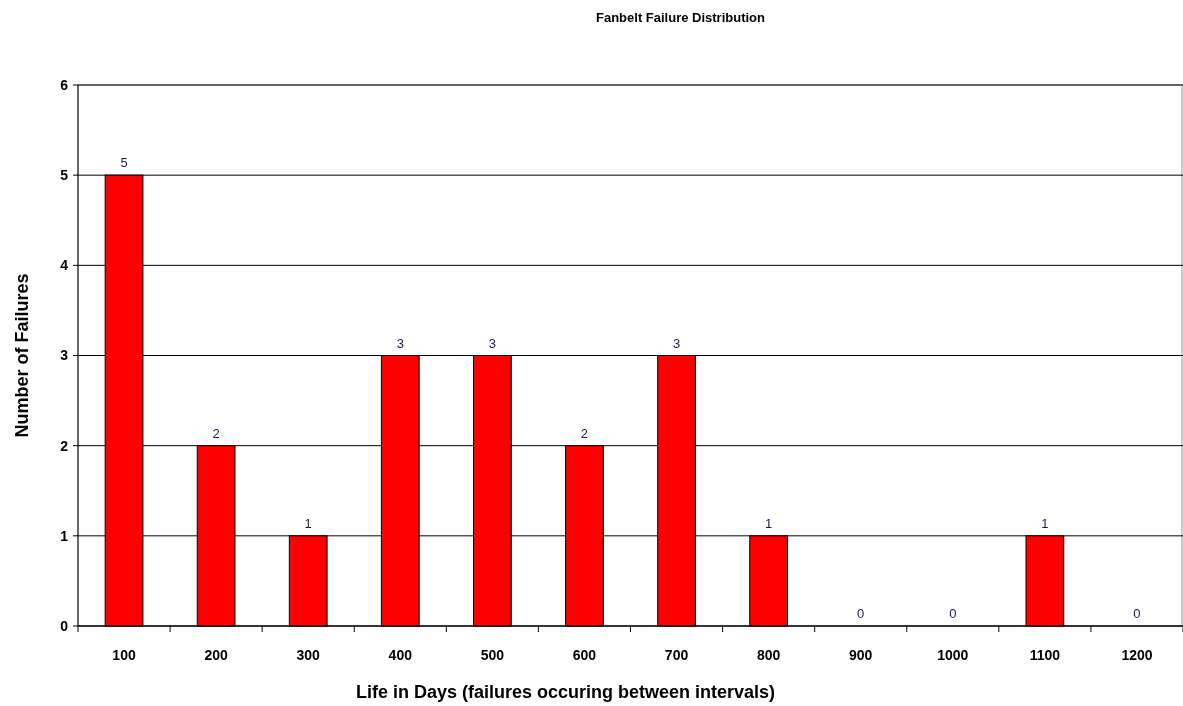 This screenshot has height=706, width=1183. I want to click on y-tick-label: 6, so click(64, 84).